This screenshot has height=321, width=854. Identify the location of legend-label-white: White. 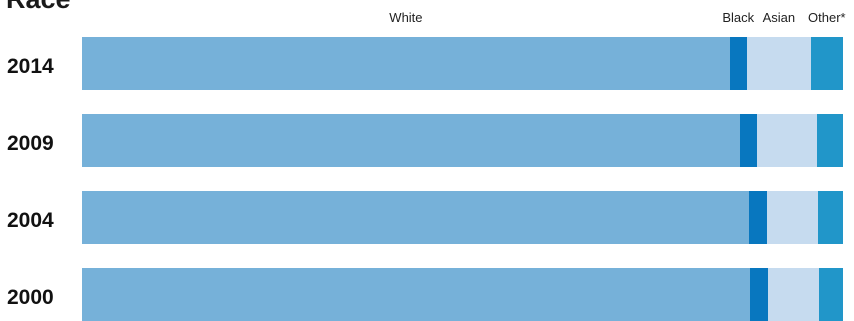
(406, 17).